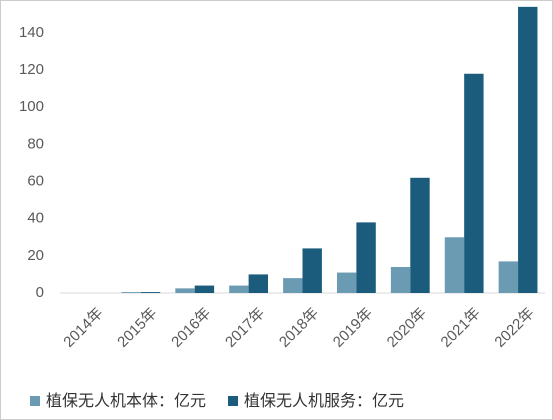 The height and width of the screenshot is (420, 553). Describe the element at coordinates (35, 143) in the screenshot. I see `y-tick-label: 80` at that location.